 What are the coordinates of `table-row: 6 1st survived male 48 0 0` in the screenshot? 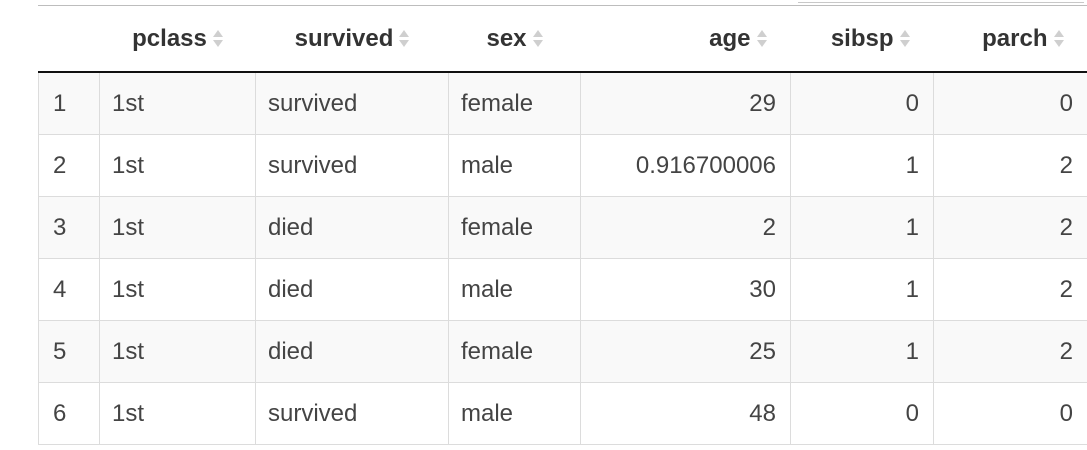 It's located at (562, 413).